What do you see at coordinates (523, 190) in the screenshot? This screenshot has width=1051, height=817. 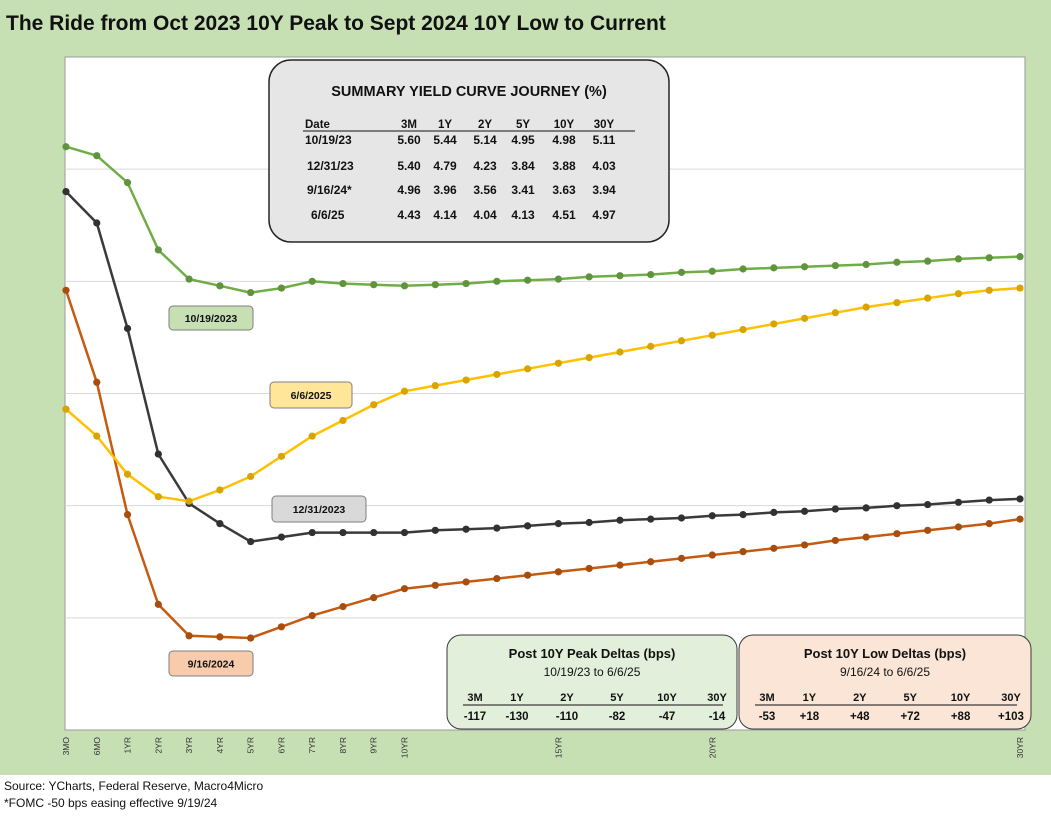 I see `summary-cell: 3.41` at bounding box center [523, 190].